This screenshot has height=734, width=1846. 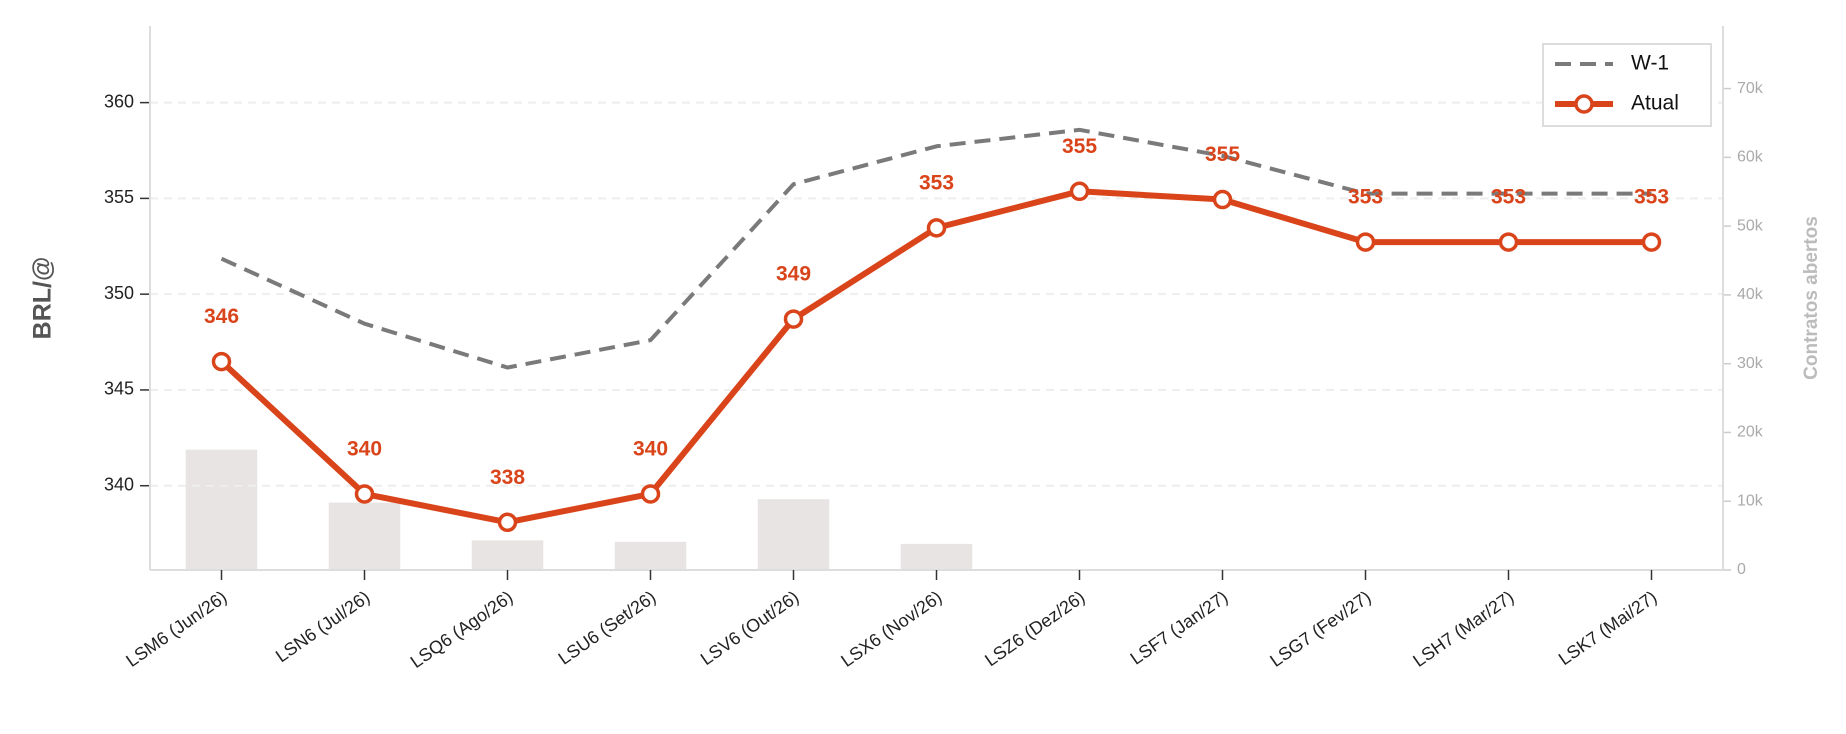 I want to click on x-tick-label: LSZ6 (Dez/26), so click(x=1034, y=629).